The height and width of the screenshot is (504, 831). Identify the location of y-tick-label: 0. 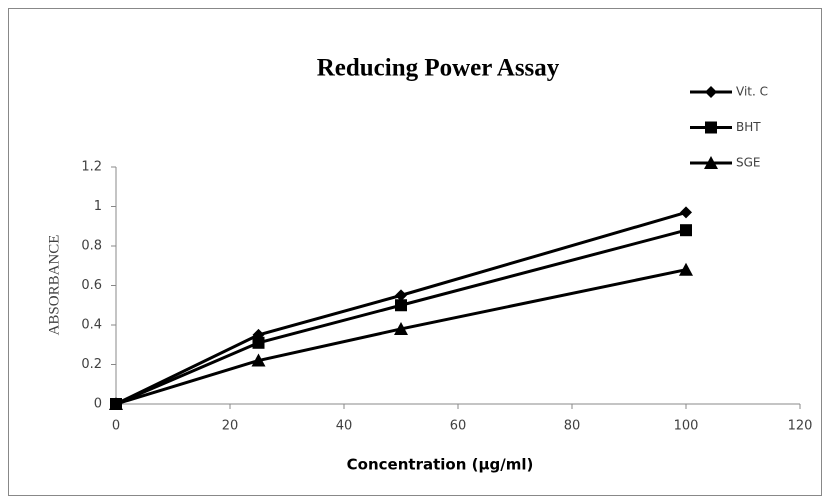
(98, 404).